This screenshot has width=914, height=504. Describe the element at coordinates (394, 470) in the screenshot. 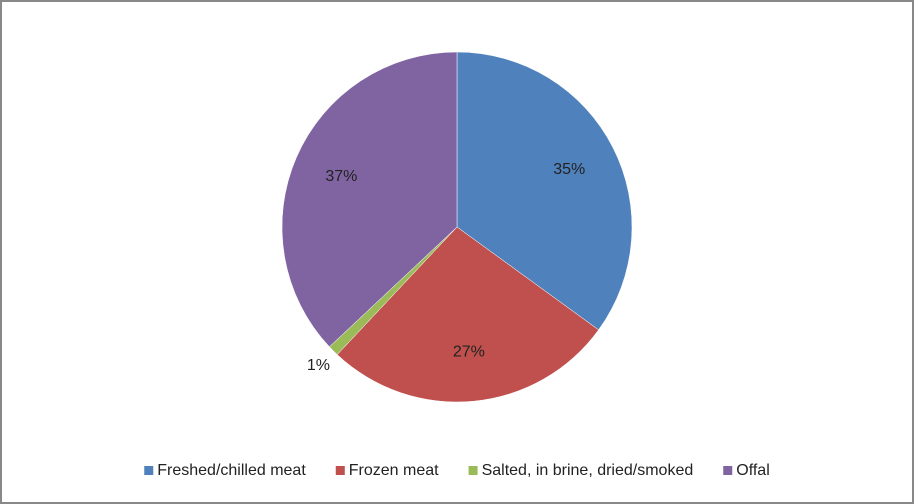

I see `legend-label: Frozen meat` at that location.